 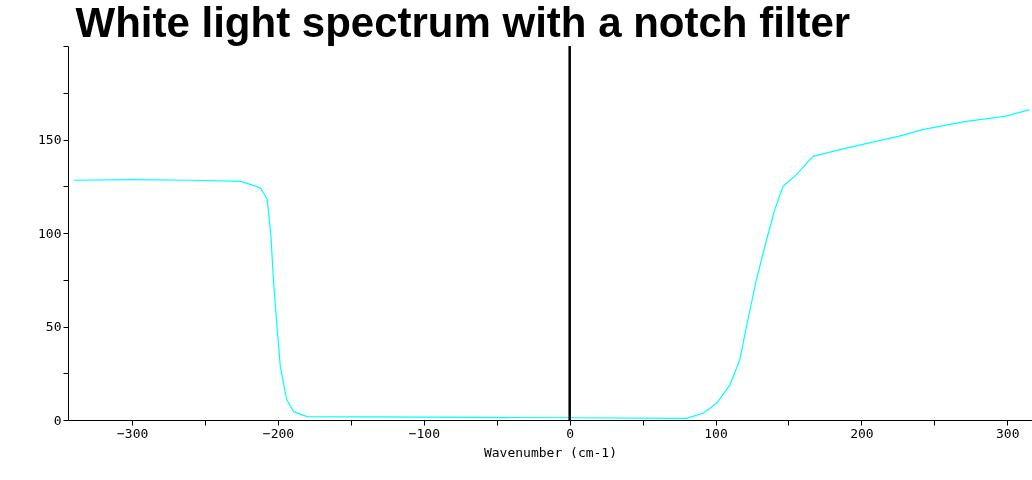 What do you see at coordinates (50, 139) in the screenshot?
I see `y-tick-label: 150` at bounding box center [50, 139].